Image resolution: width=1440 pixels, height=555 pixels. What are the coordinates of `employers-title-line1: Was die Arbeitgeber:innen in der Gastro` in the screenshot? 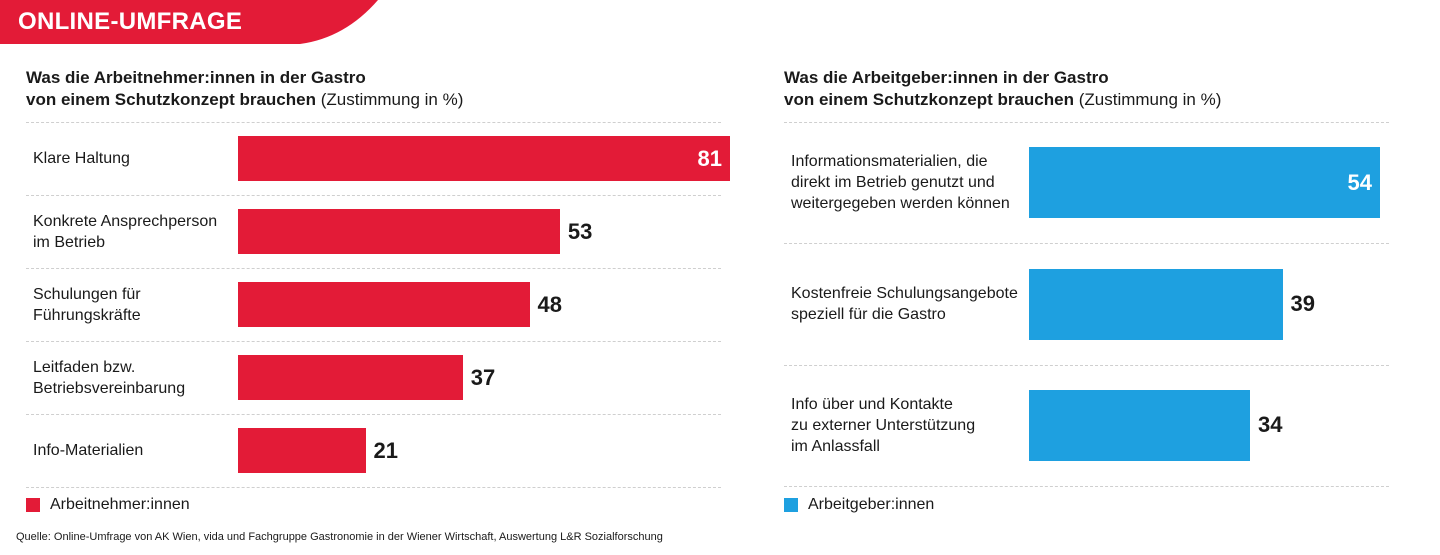 It's located at (946, 77).